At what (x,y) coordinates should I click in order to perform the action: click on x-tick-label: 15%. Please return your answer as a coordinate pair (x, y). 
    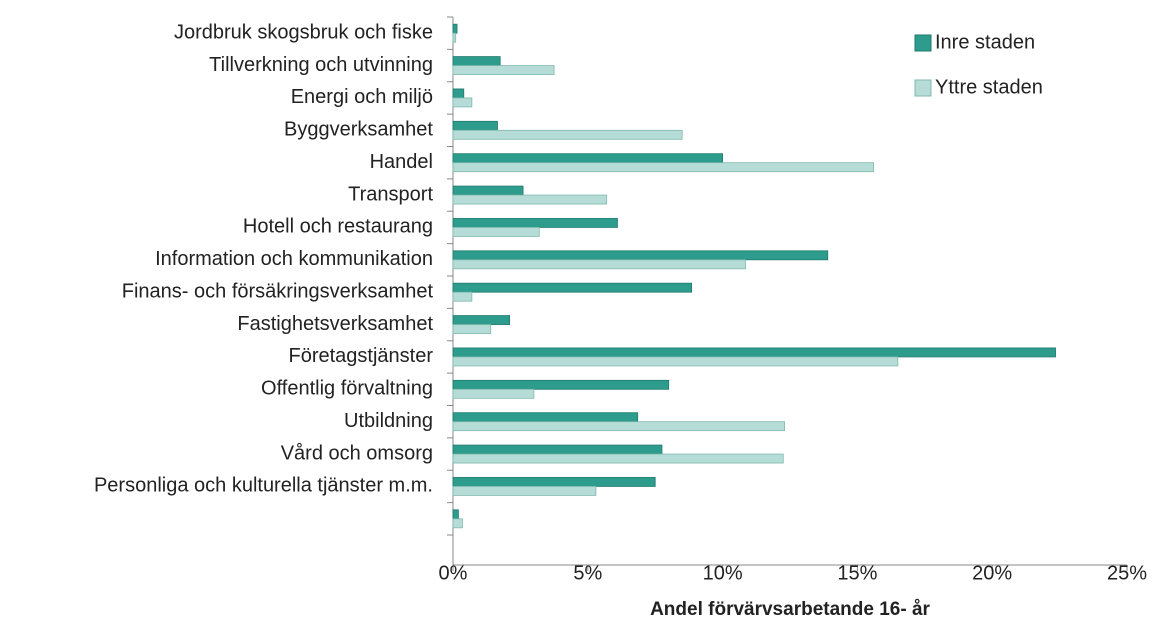
    Looking at the image, I should click on (857, 573).